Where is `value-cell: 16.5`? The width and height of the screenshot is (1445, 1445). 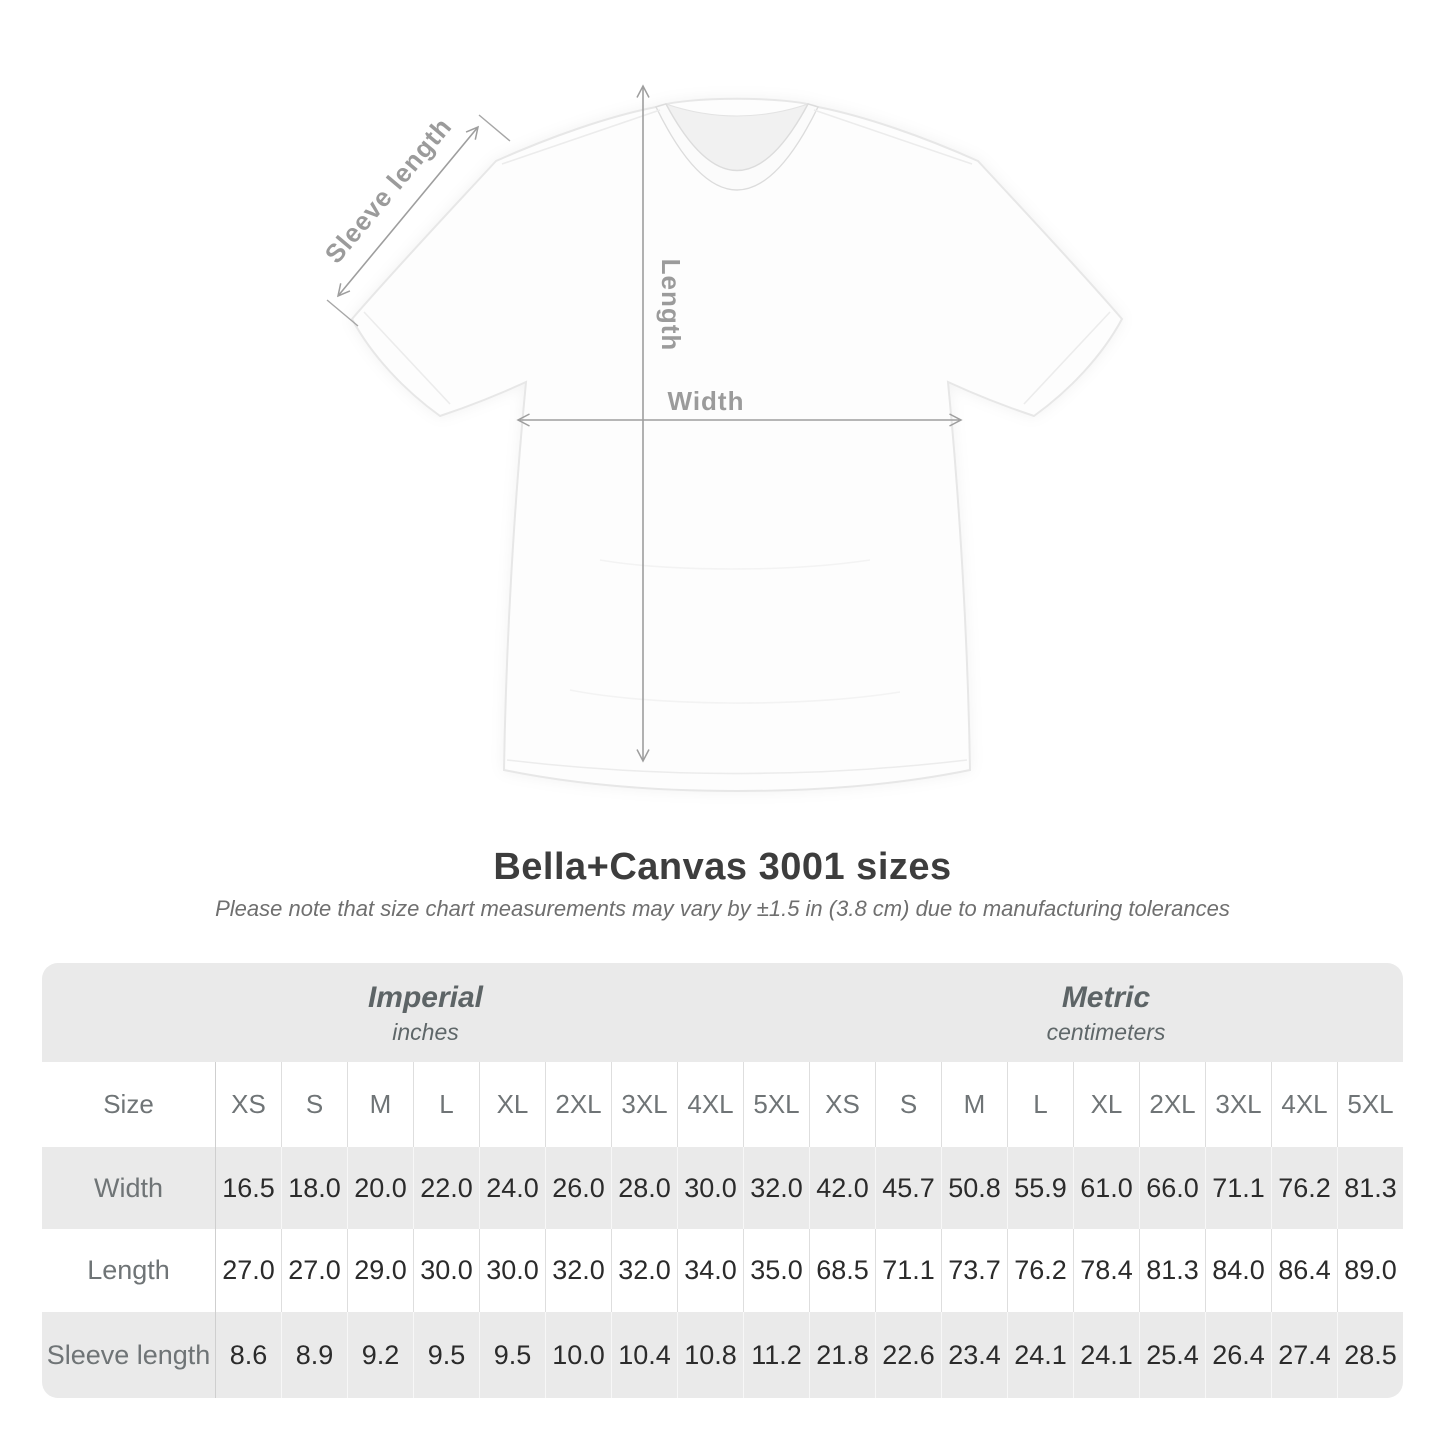
value-cell: 16.5 is located at coordinates (248, 1188).